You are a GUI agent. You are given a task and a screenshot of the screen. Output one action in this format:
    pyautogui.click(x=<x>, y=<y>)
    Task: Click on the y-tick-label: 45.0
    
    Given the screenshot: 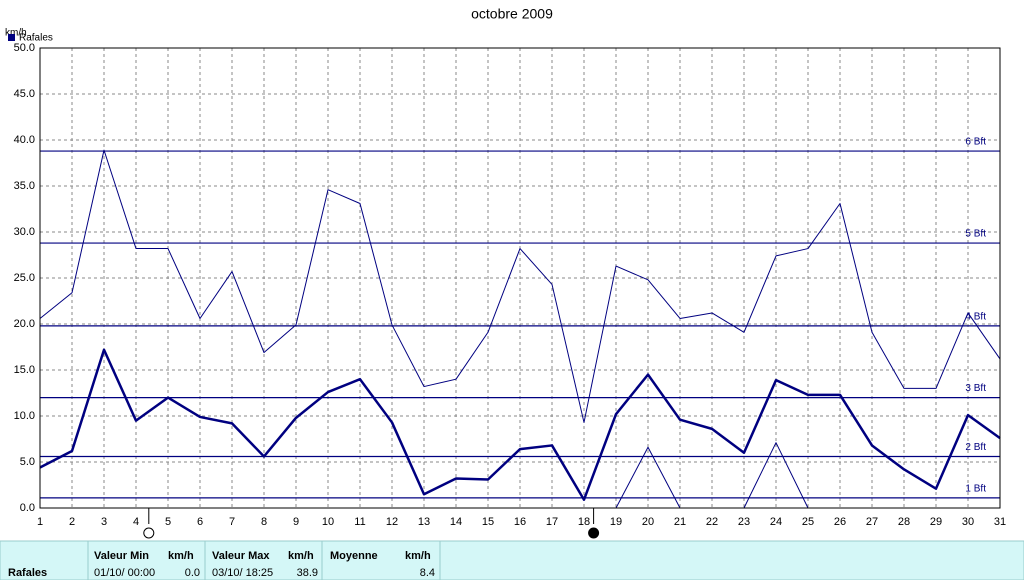 What is the action you would take?
    pyautogui.click(x=24, y=94)
    